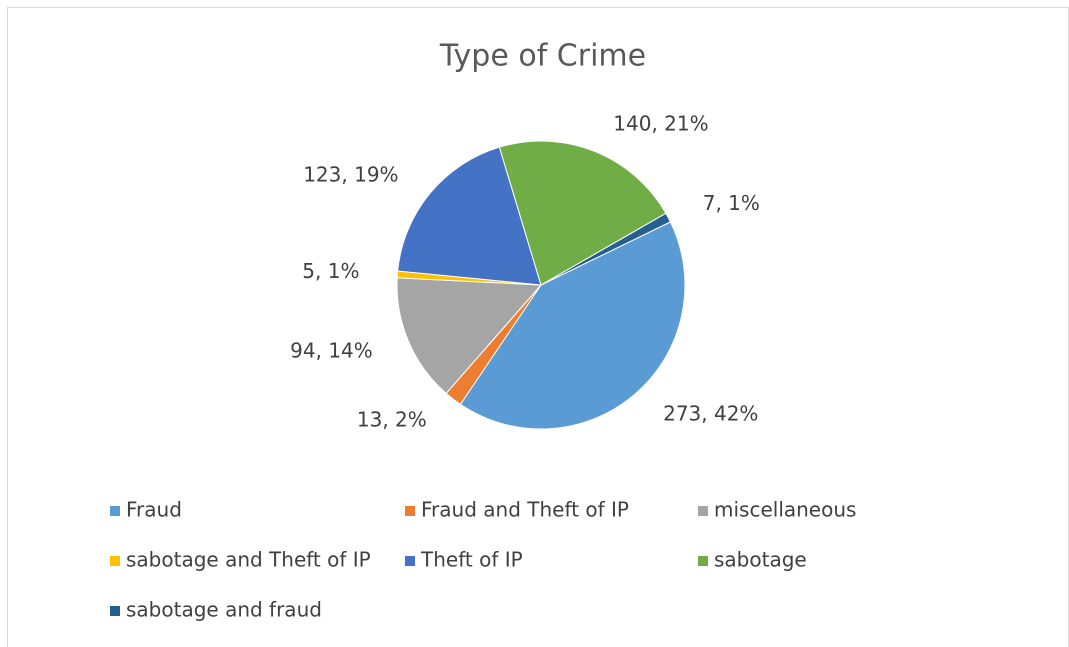  I want to click on legend-label: sabotage and Theft of IP, so click(248, 560).